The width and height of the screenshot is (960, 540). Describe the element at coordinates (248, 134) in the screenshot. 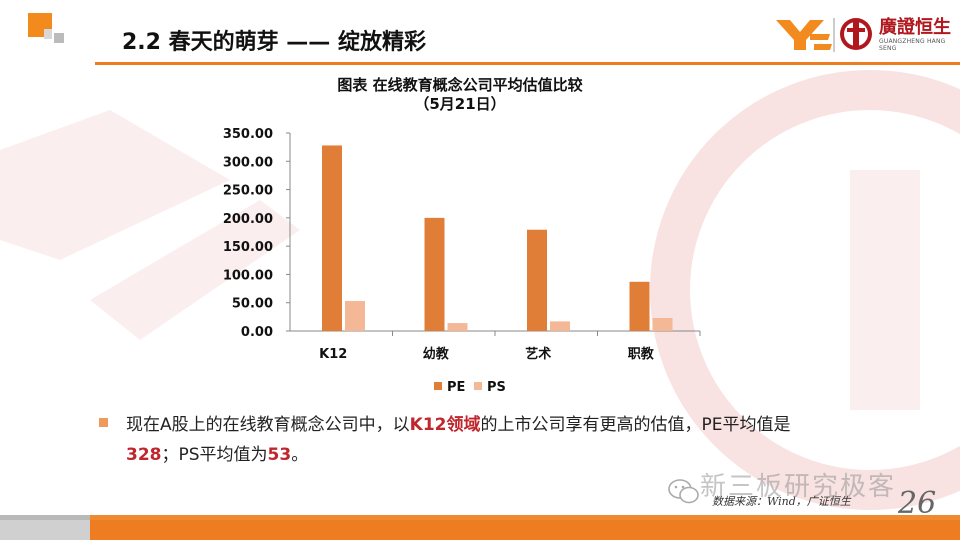

I see `y-tick-label: 350.00` at that location.